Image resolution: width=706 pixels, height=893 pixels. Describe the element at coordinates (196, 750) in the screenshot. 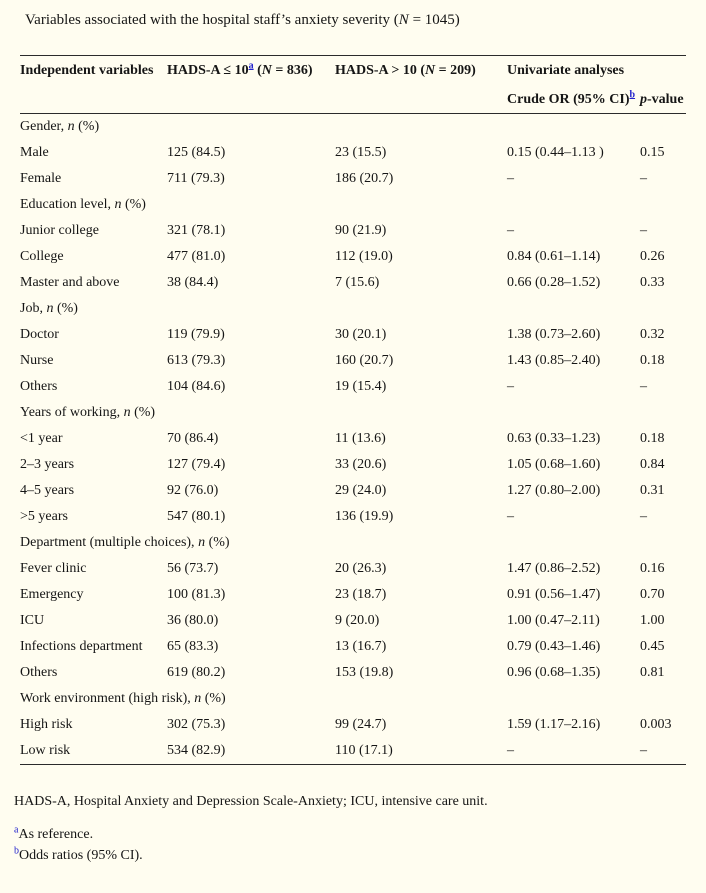

I see `cell-hads-low: 534 (82.9)` at that location.